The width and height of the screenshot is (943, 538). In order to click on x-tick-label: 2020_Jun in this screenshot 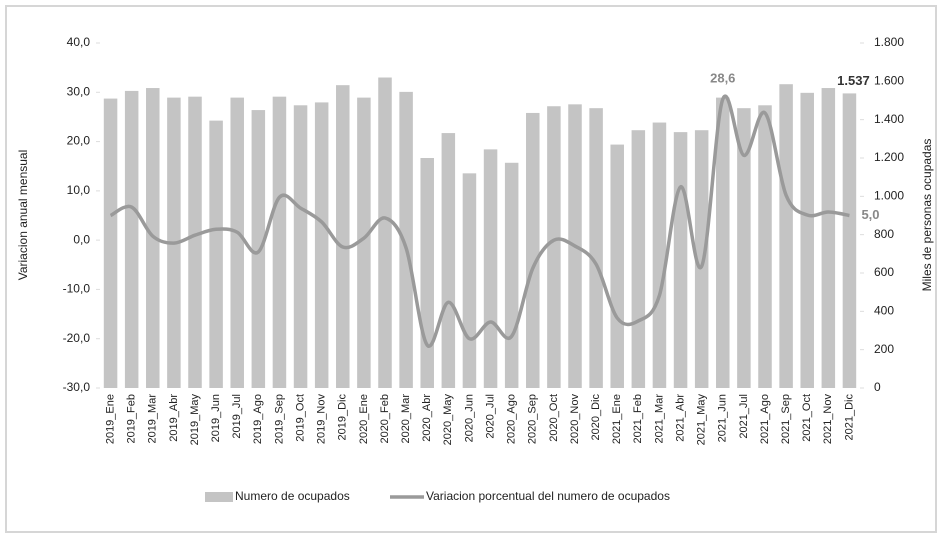, I will do `click(469, 418)`.